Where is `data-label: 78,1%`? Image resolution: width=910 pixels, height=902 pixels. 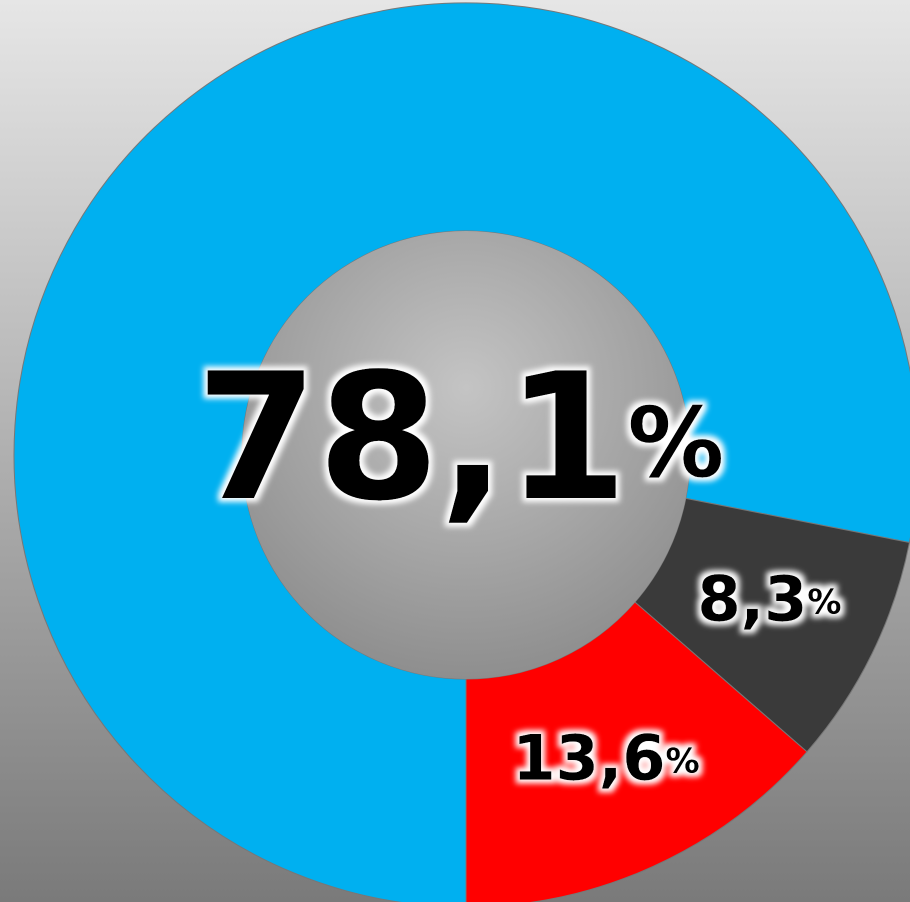 data-label: 78,1% is located at coordinates (460, 438).